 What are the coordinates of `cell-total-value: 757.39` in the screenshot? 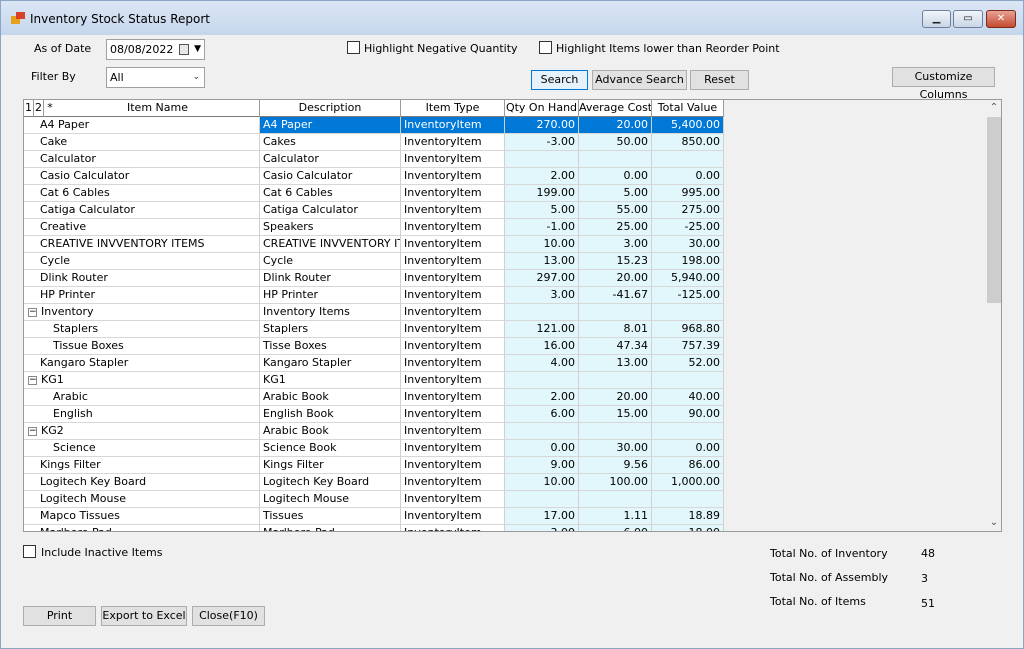 It's located at (688, 346).